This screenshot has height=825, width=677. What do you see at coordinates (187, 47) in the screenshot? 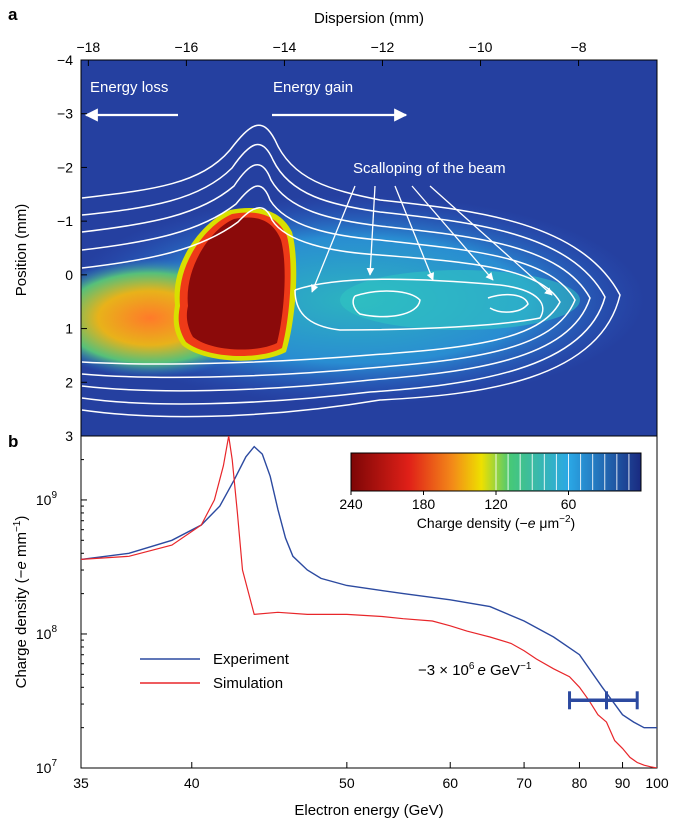
I see `top-tick-label-1: −16` at bounding box center [187, 47].